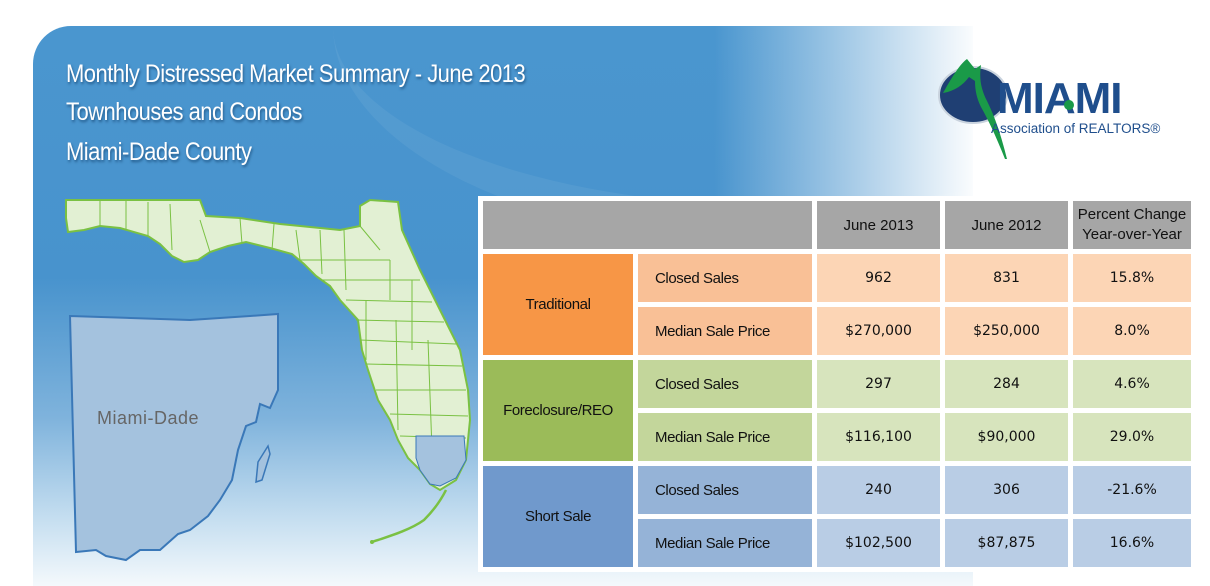 This screenshot has height=586, width=1210. I want to click on miami-dade-highlight, so click(441, 461).